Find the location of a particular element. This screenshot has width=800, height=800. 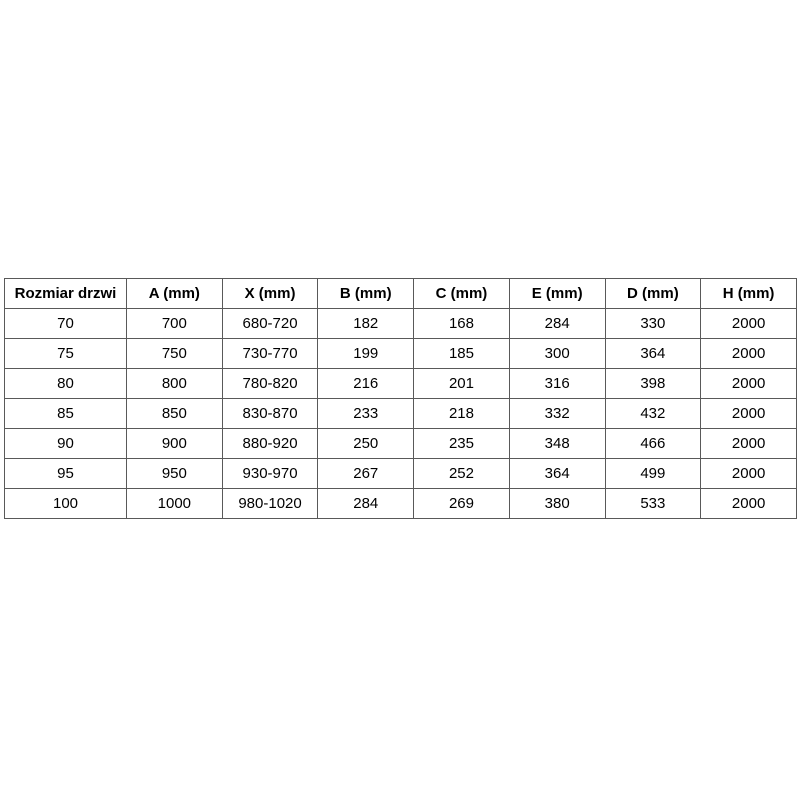

table-cell: 499 is located at coordinates (653, 473).